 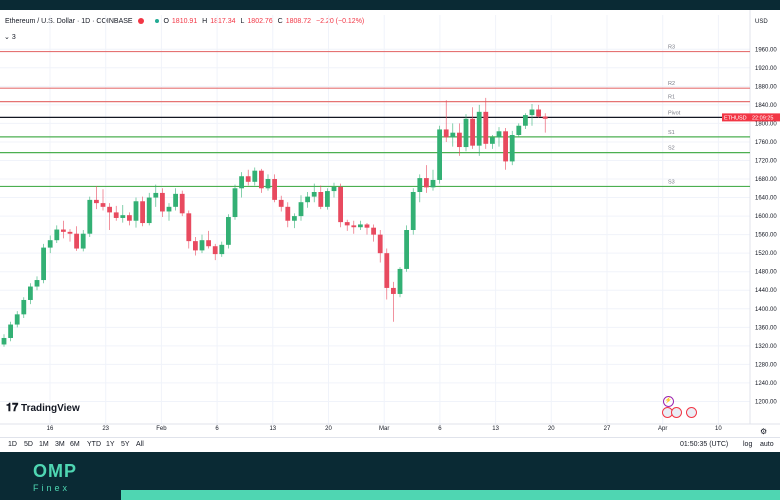 What do you see at coordinates (280, 21) in the screenshot?
I see `close-label: C` at bounding box center [280, 21].